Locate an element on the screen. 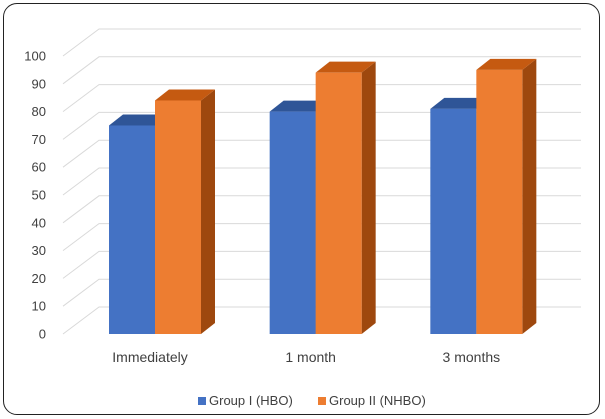  x-category-label: Immediately is located at coordinates (149, 357).